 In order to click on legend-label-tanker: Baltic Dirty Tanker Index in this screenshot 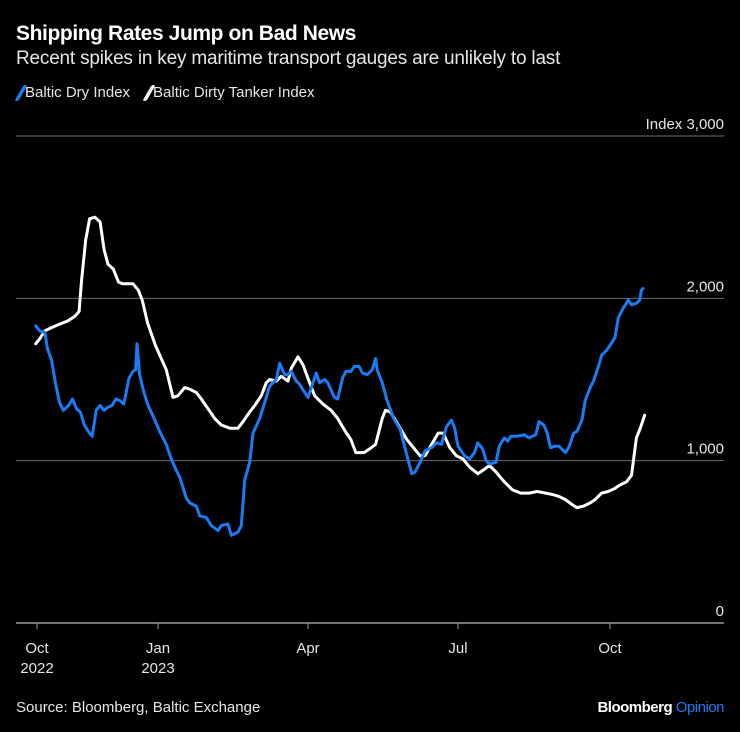, I will do `click(234, 92)`.